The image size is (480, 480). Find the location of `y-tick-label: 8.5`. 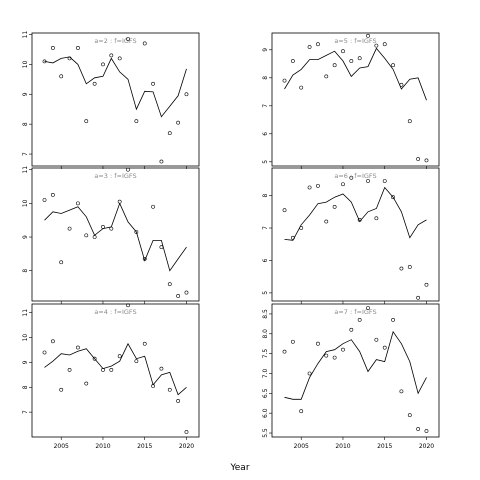

y-tick-label: 8.5 is located at coordinates (265, 314).